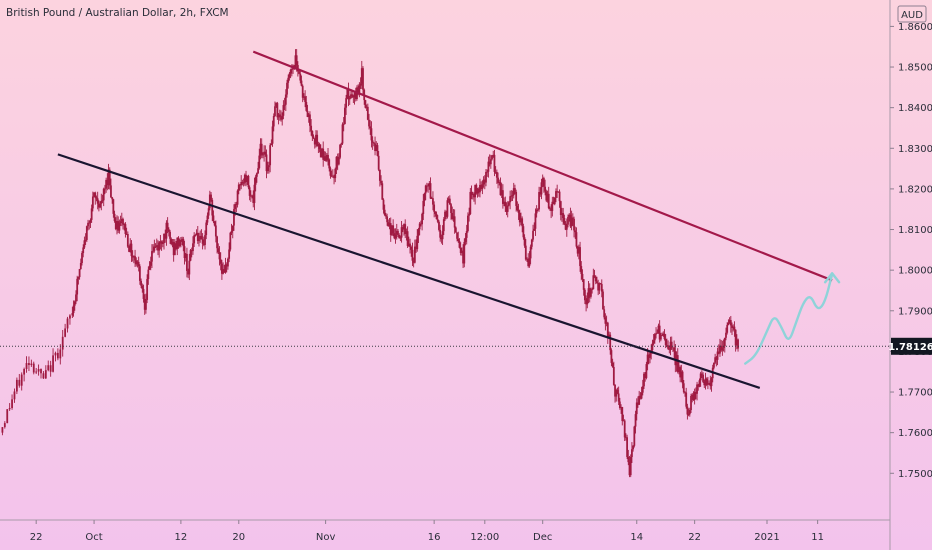  What do you see at coordinates (93, 537) in the screenshot?
I see `x-tick-label: Oct` at bounding box center [93, 537].